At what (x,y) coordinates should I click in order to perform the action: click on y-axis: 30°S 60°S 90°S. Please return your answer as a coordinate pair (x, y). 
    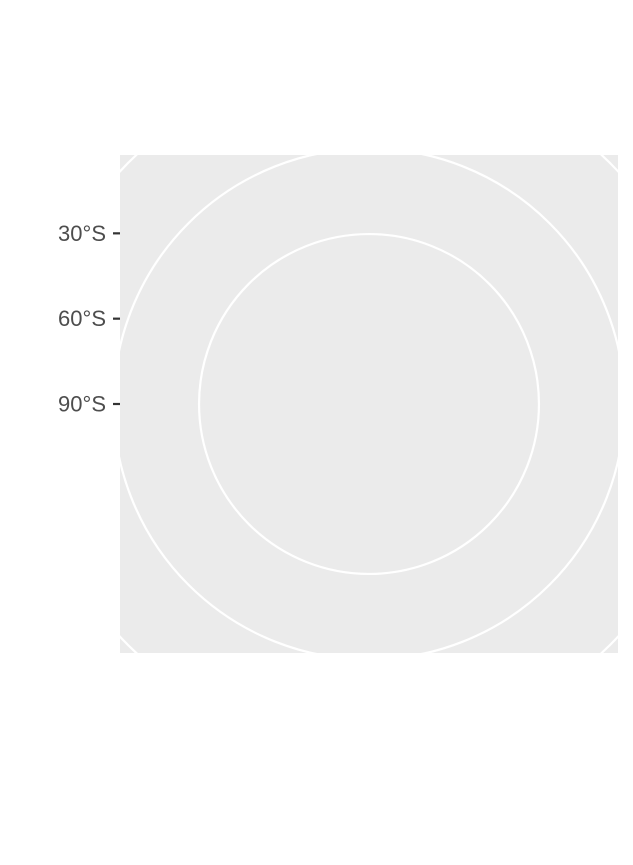
    Looking at the image, I should click on (89, 319).